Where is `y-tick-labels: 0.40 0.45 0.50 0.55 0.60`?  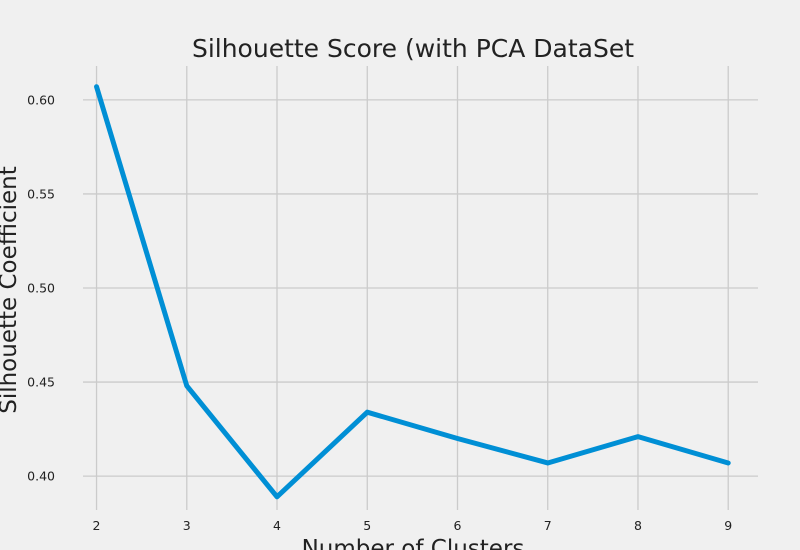
y-tick-labels: 0.40 0.45 0.50 0.55 0.60 is located at coordinates (41, 287).